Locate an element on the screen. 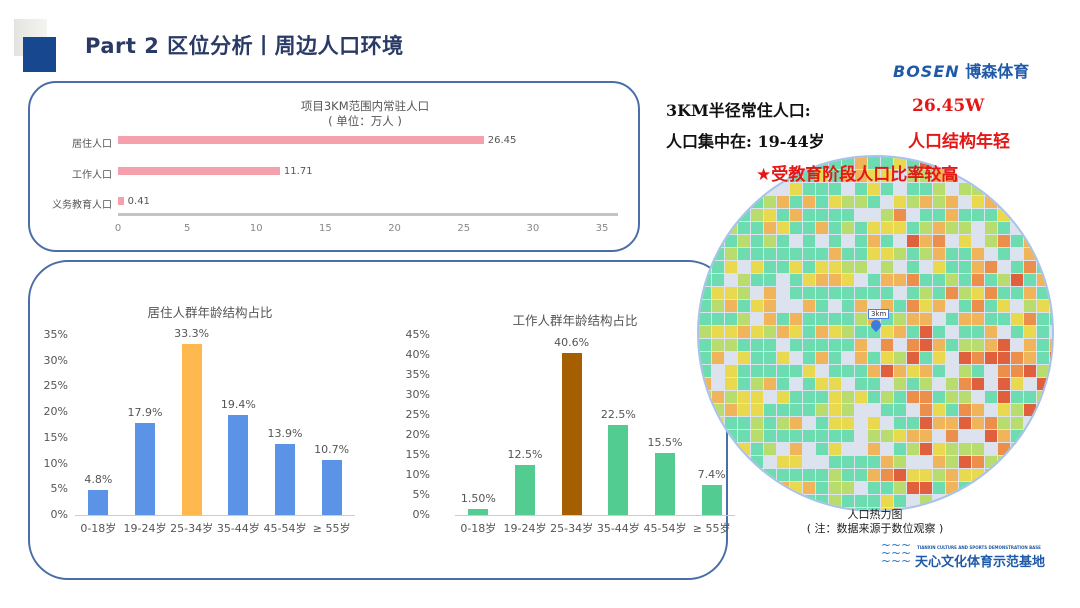  y-tick-label: 45% is located at coordinates (417, 334).